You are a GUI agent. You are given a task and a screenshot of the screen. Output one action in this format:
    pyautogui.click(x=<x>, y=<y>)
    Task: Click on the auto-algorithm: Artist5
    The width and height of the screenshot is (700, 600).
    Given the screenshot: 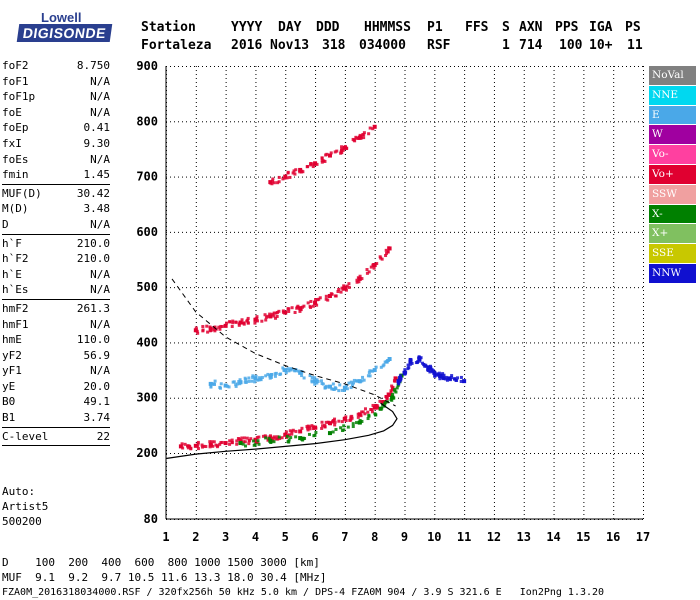 What is the action you would take?
    pyautogui.click(x=25, y=506)
    